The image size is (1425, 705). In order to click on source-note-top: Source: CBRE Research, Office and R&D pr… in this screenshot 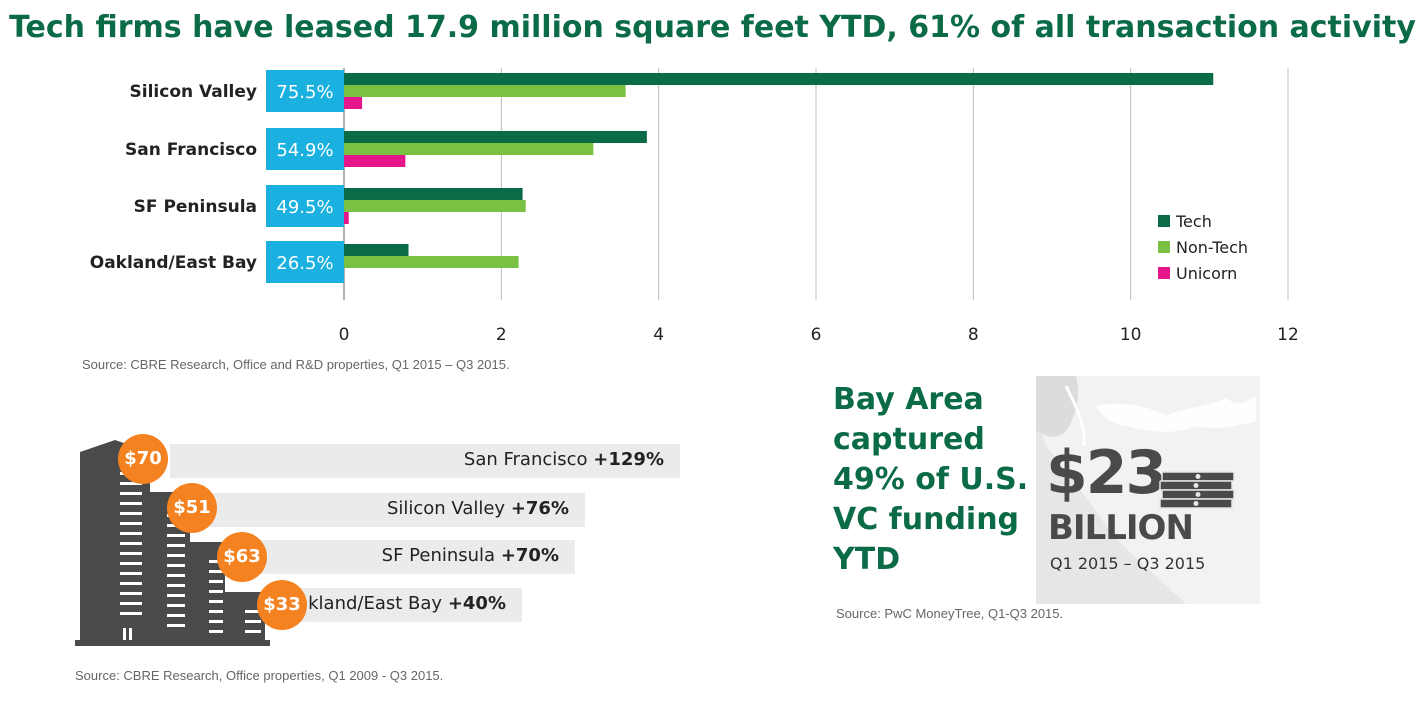, I will do `click(296, 364)`.